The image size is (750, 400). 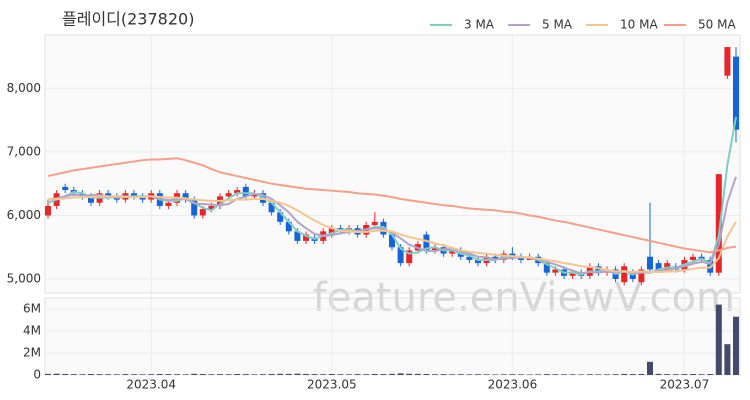 What do you see at coordinates (332, 385) in the screenshot?
I see `x-tick-label: 2023.05` at bounding box center [332, 385].